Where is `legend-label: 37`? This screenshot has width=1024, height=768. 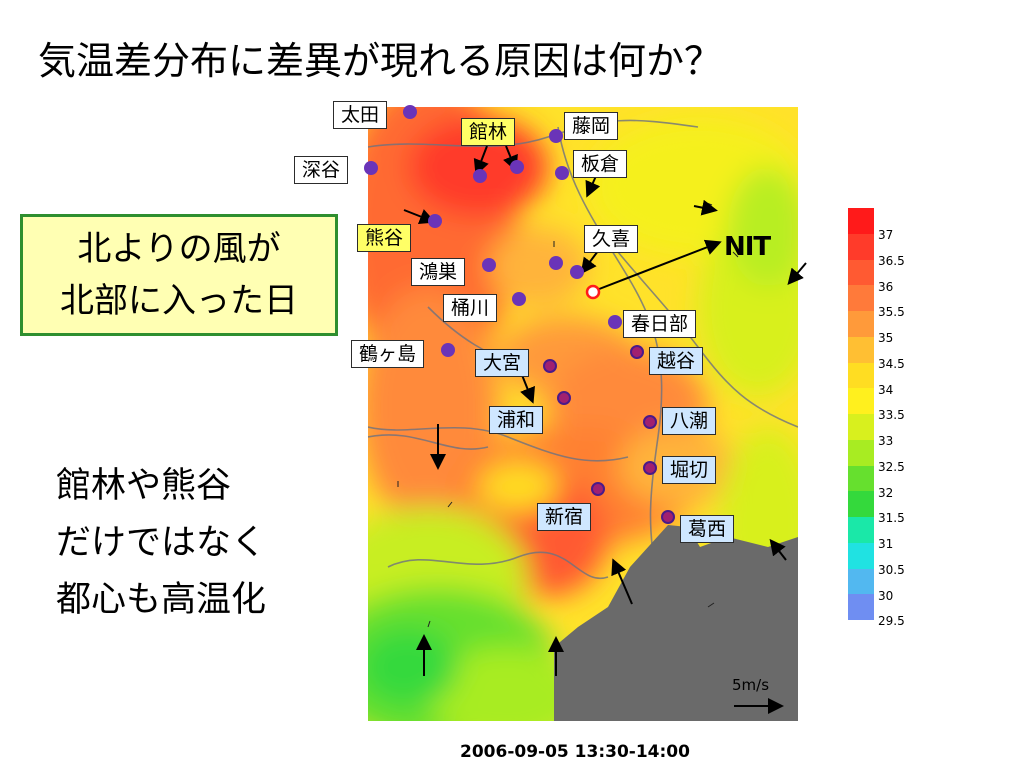 legend-label: 37 is located at coordinates (886, 235).